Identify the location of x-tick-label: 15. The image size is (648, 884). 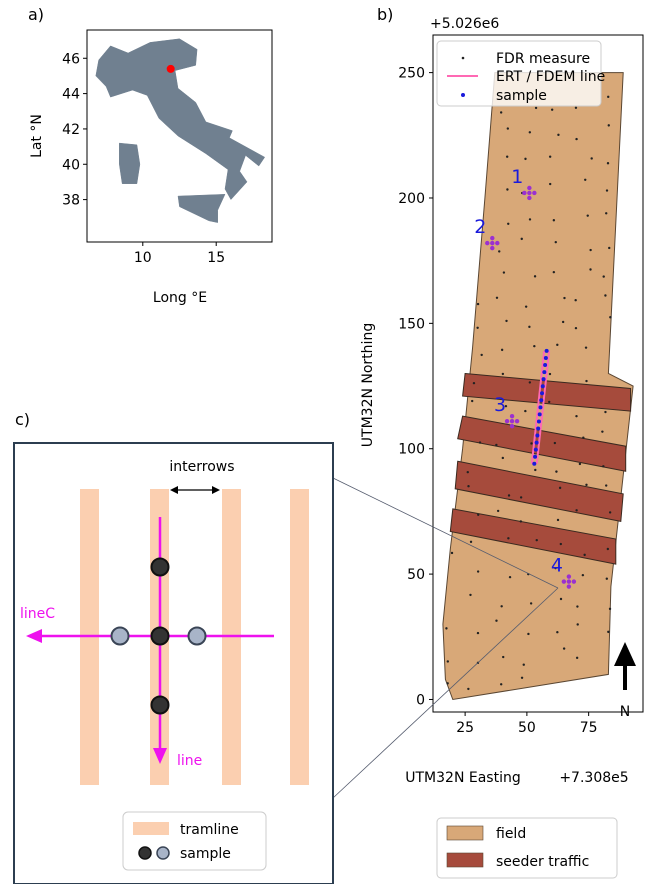
(216, 258).